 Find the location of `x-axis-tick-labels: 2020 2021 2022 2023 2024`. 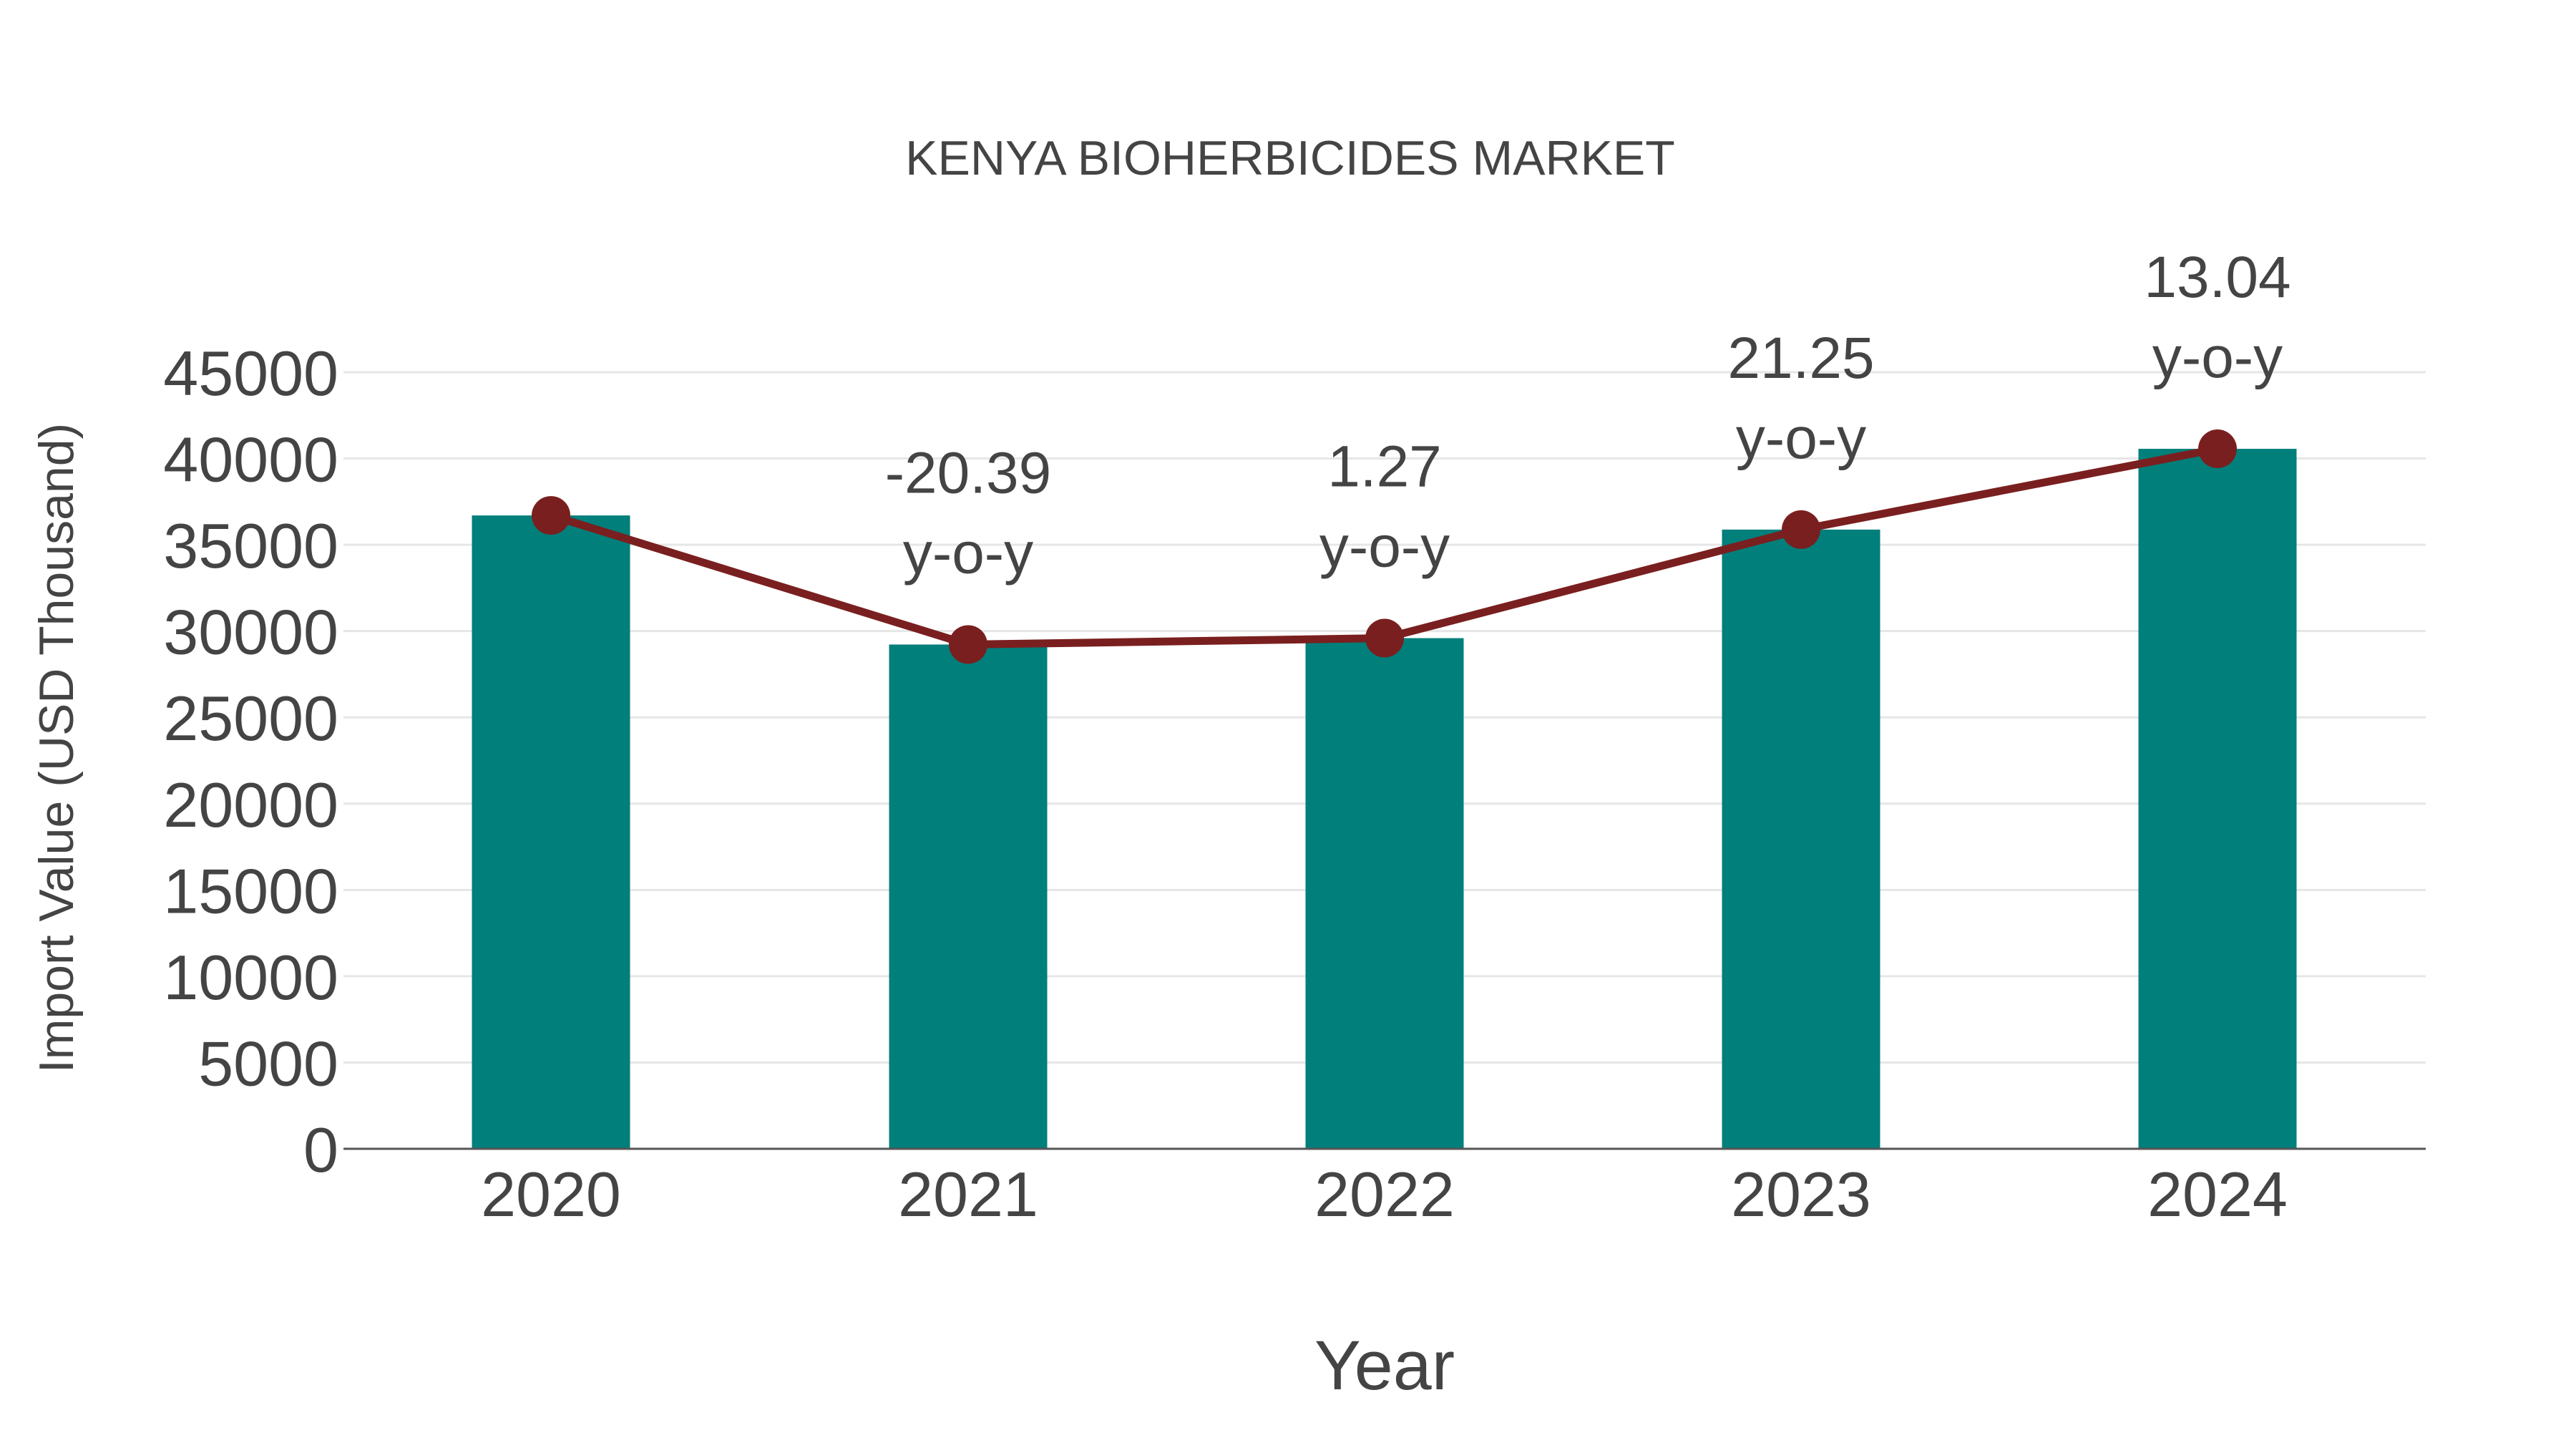

x-axis-tick-labels: 2020 2021 2022 2023 2024 is located at coordinates (1384, 1194).